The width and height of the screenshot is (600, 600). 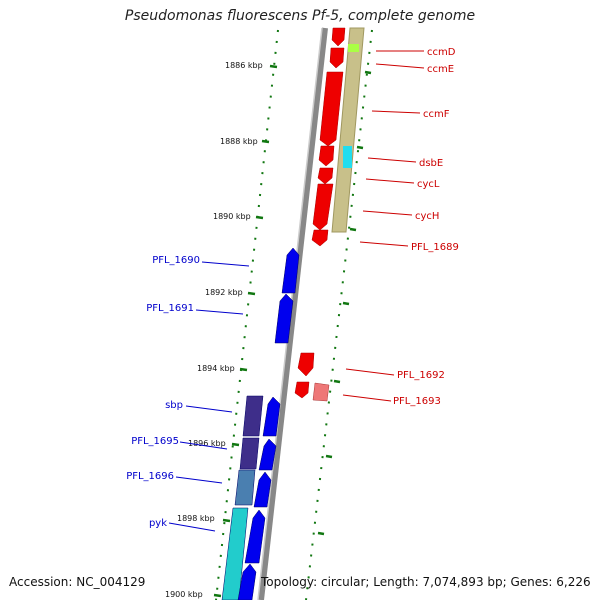 I want to click on label-PFL_1695: PFL_1695, so click(x=155, y=441).